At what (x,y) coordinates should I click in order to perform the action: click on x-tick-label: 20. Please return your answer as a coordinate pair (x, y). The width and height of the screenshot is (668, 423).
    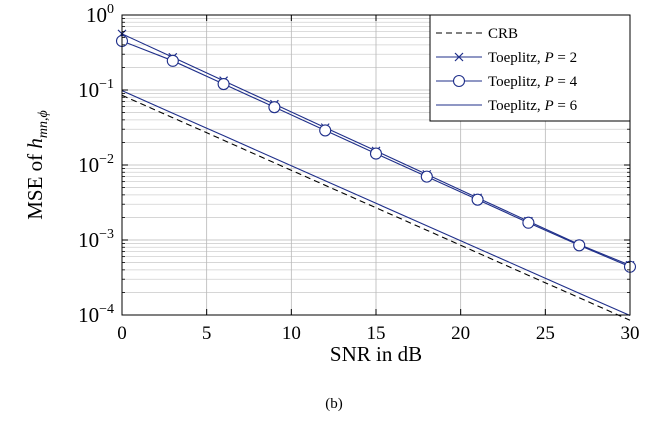
    Looking at the image, I should click on (460, 333).